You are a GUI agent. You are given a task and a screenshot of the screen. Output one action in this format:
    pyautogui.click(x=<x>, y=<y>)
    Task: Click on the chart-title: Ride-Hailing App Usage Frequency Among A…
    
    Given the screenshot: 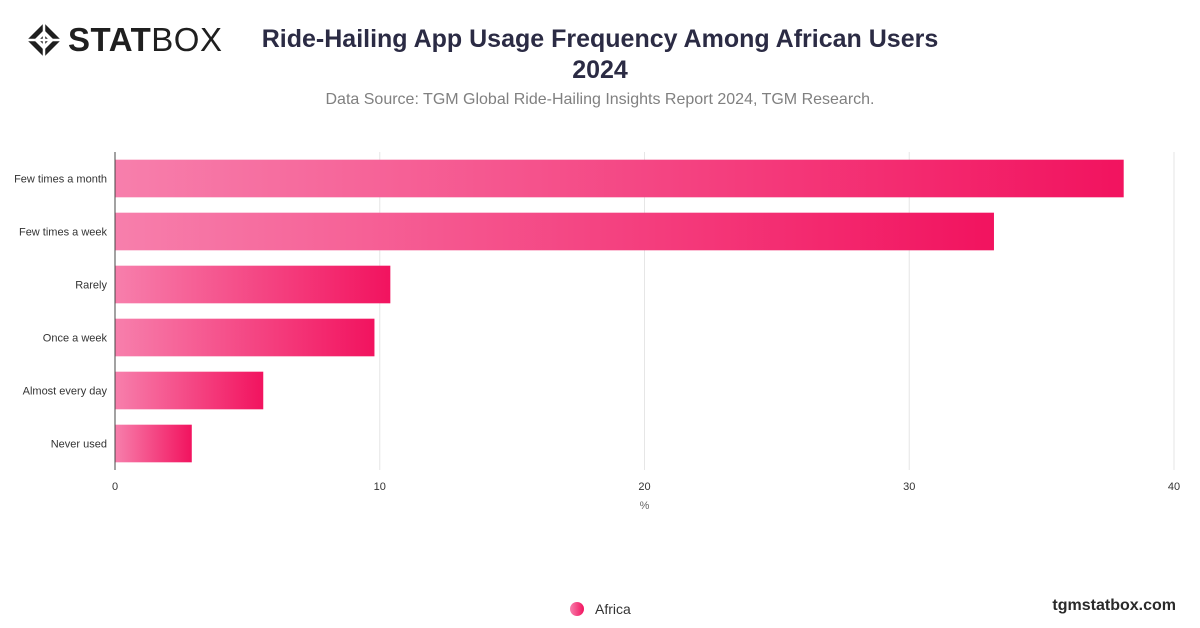 What is the action you would take?
    pyautogui.click(x=600, y=54)
    